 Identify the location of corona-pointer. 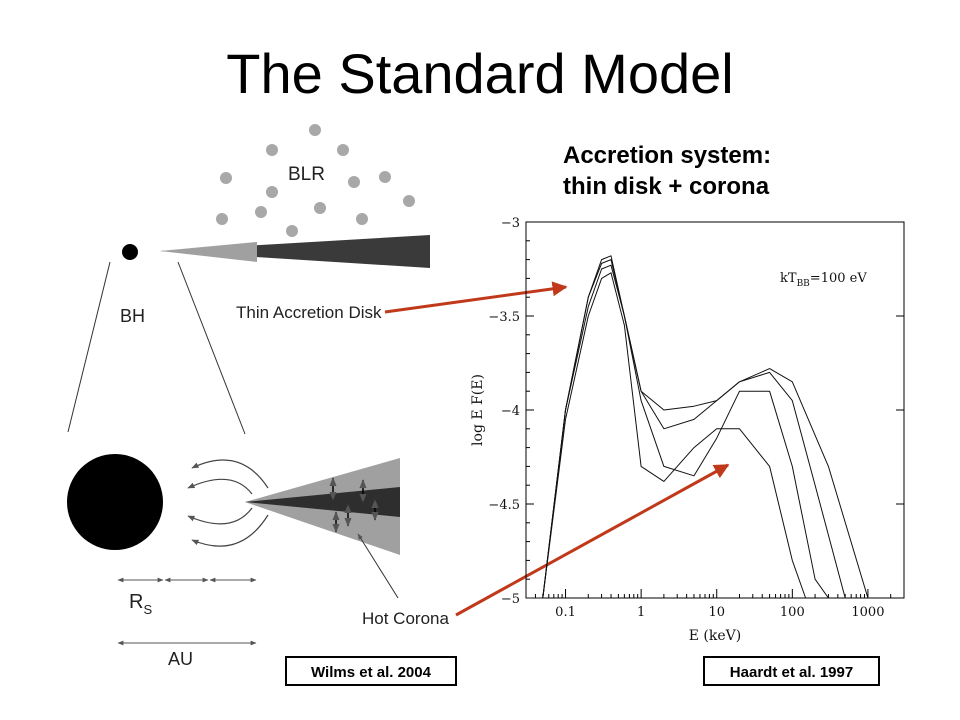
(378, 566).